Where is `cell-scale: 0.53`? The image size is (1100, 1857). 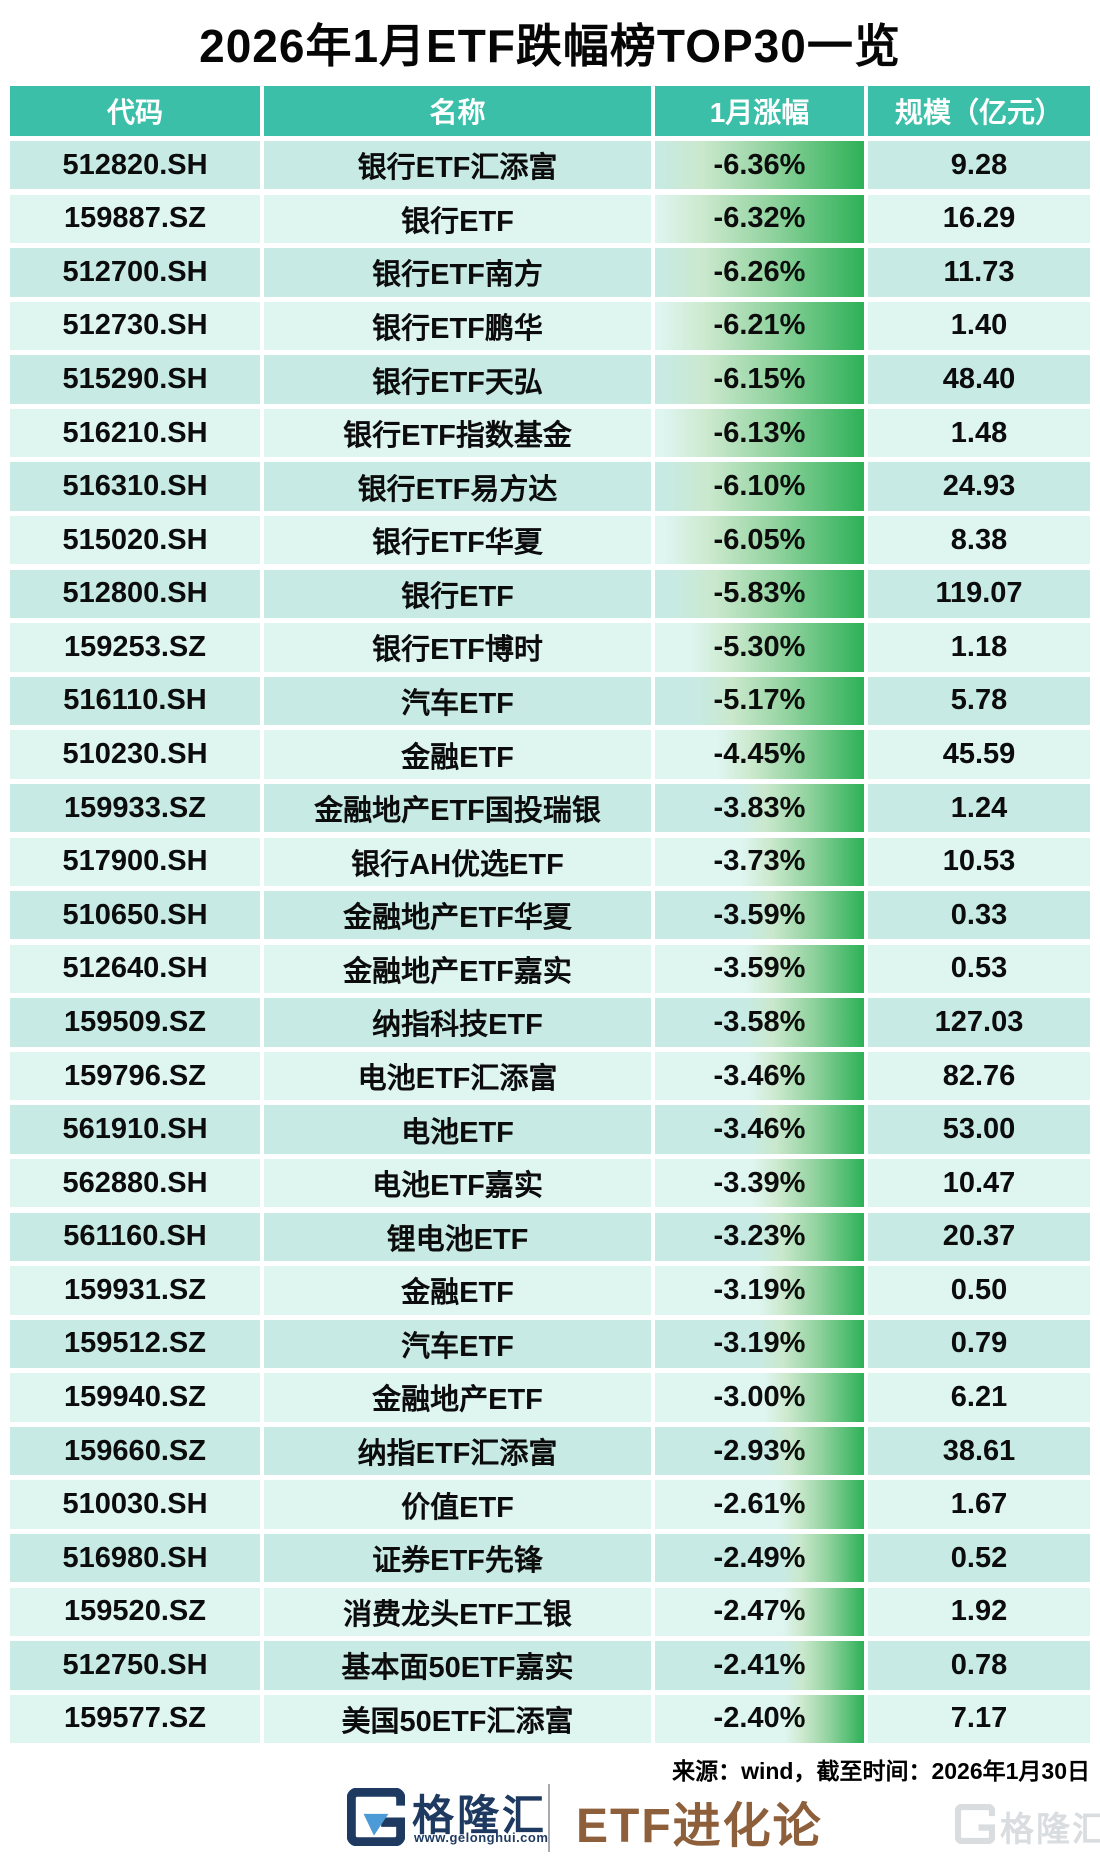
cell-scale: 0.53 is located at coordinates (979, 969).